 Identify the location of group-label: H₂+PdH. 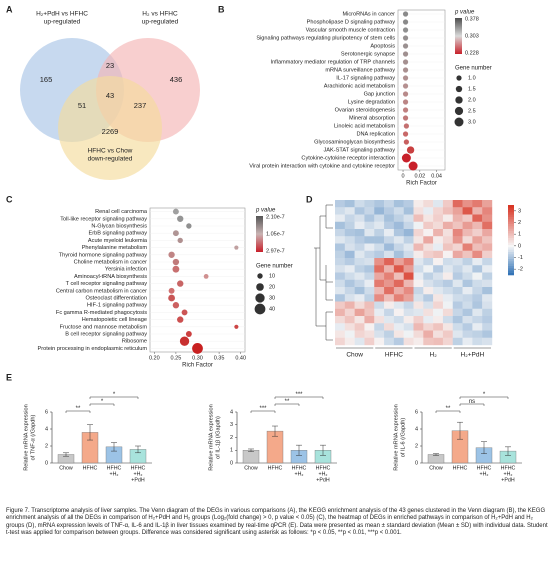
(473, 355).